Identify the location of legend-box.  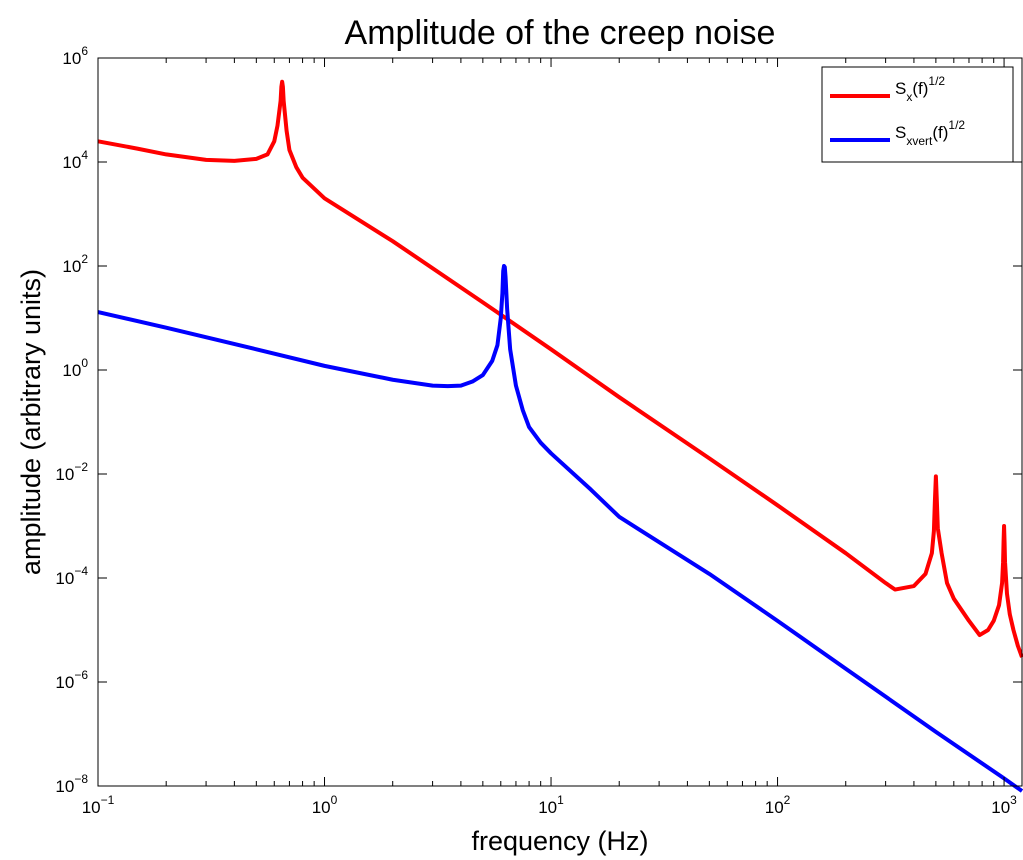
(917, 114).